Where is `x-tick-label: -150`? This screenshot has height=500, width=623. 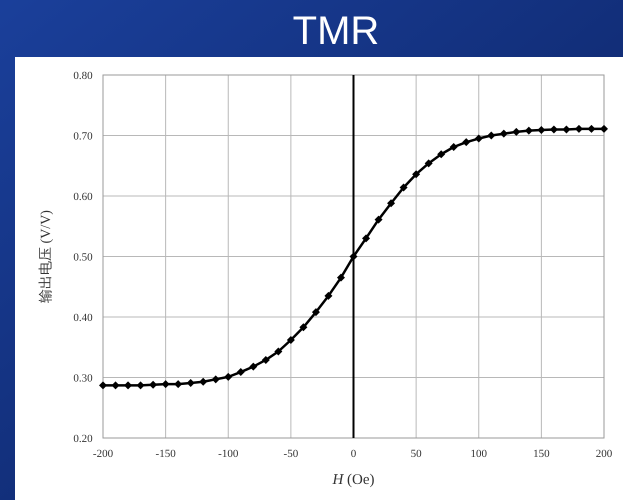
x-tick-label: -150 is located at coordinates (166, 454).